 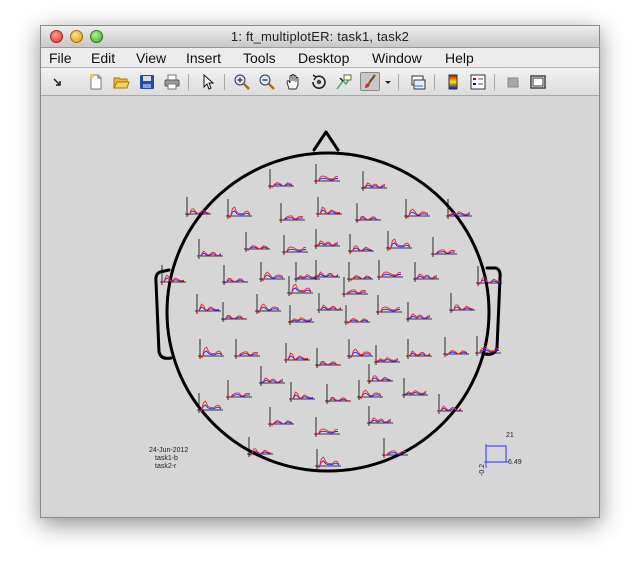 What do you see at coordinates (513, 82) in the screenshot?
I see `hide-plot-tools-icon` at bounding box center [513, 82].